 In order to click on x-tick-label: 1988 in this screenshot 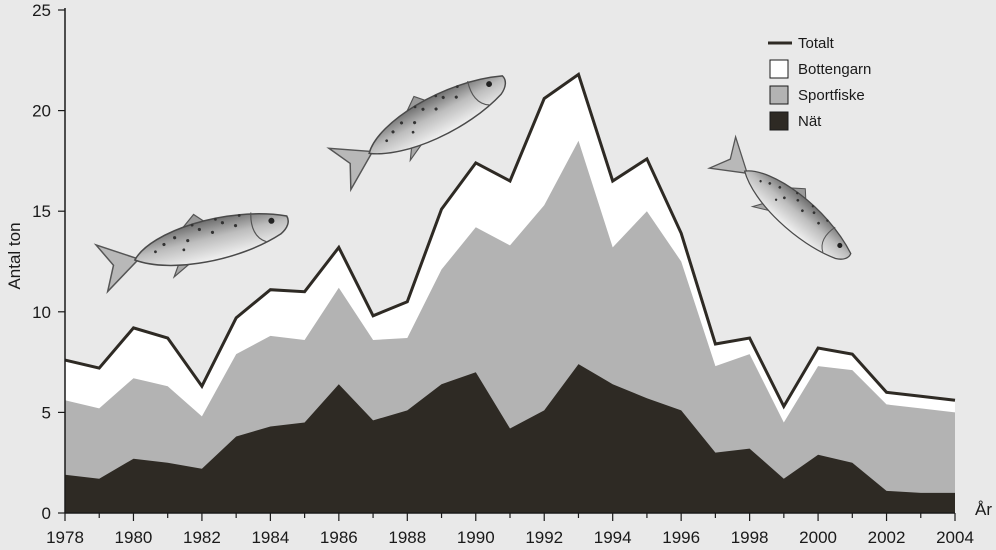, I will do `click(407, 537)`.